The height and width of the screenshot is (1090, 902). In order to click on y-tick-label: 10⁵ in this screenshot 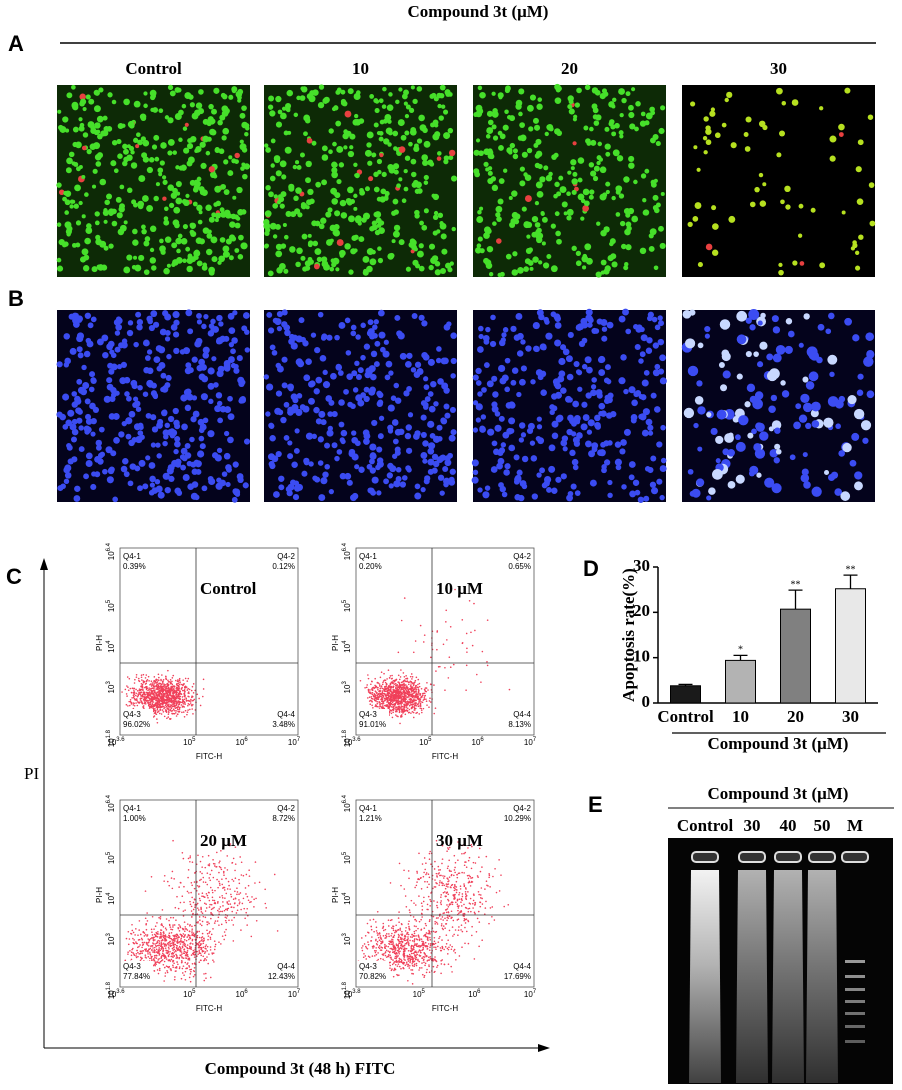, I will do `click(347, 605)`.